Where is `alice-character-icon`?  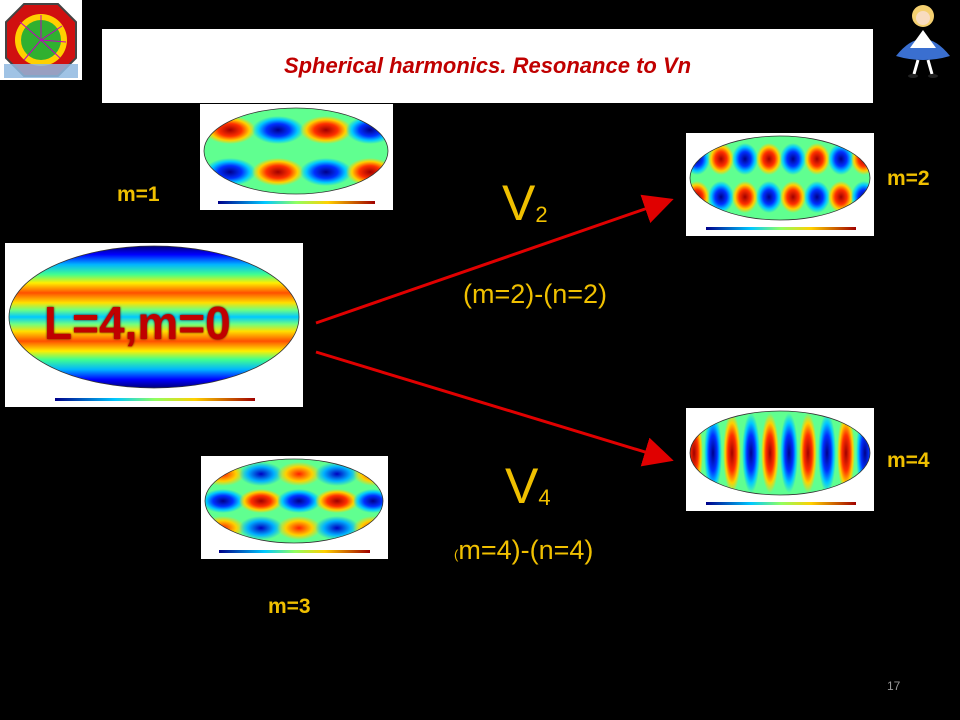 alice-character-icon is located at coordinates (923, 40).